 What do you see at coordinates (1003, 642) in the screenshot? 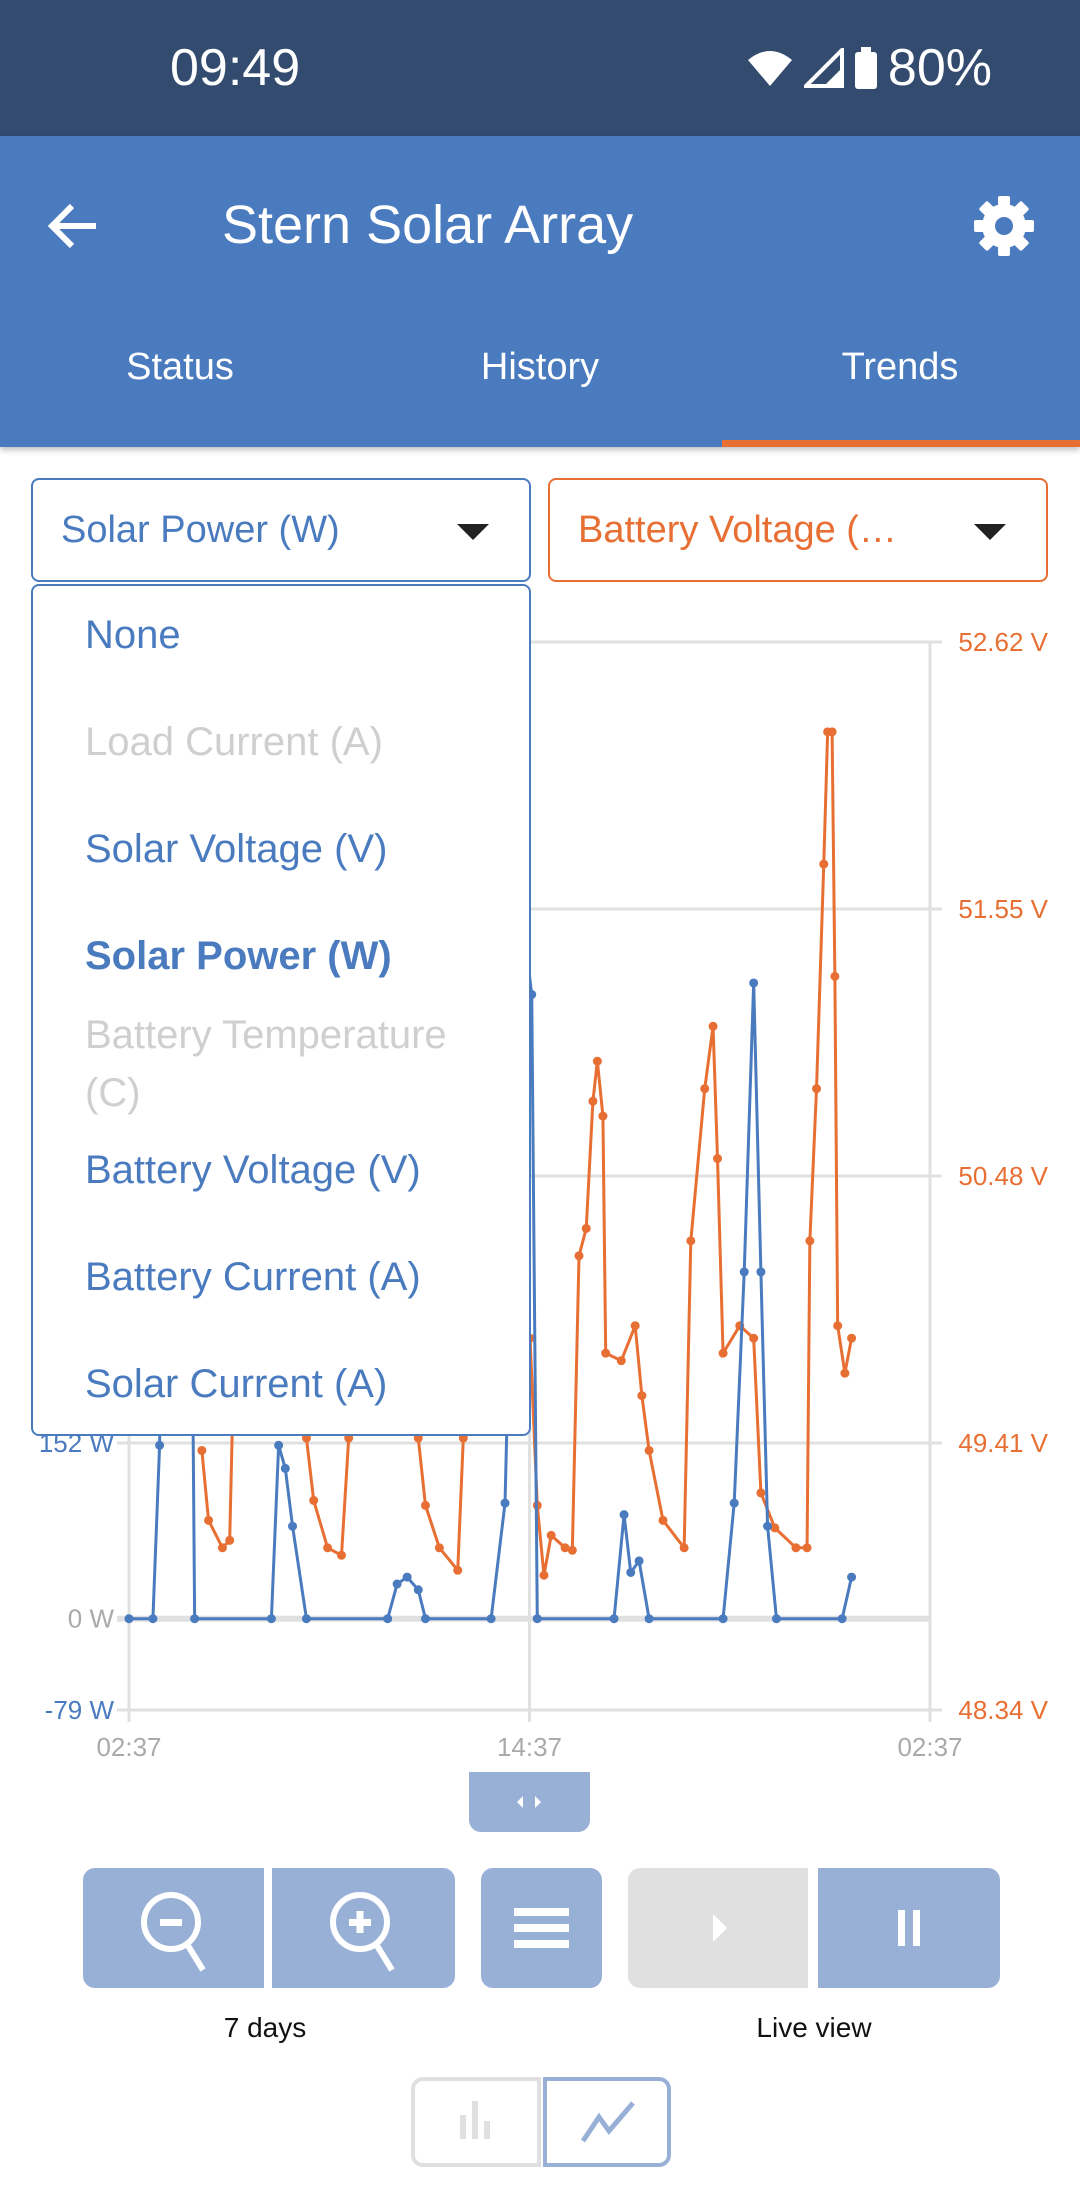
I see `right-axis-tick-label: 52.62 V` at bounding box center [1003, 642].